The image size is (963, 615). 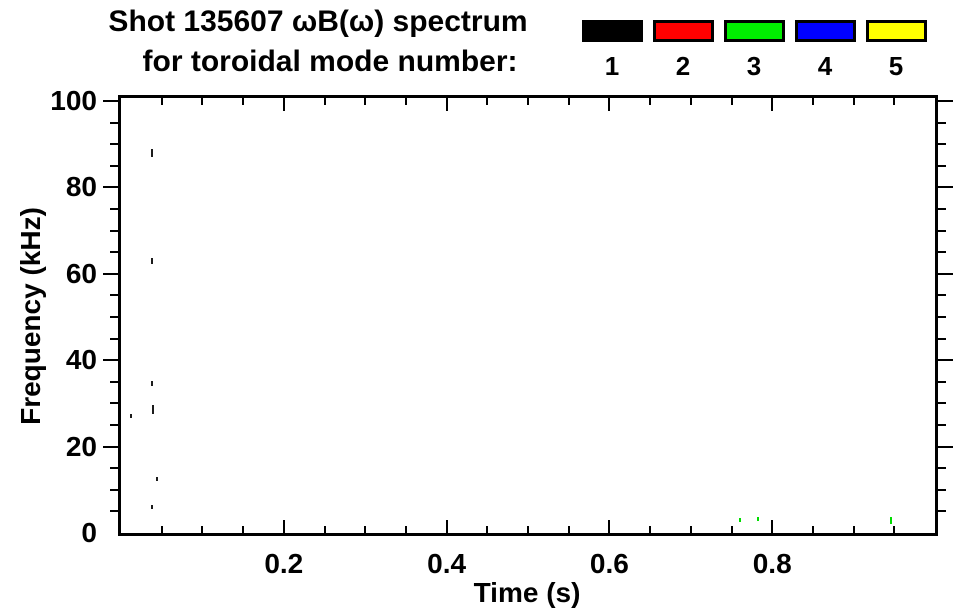 What do you see at coordinates (284, 563) in the screenshot?
I see `x-tick-label: 0.2` at bounding box center [284, 563].